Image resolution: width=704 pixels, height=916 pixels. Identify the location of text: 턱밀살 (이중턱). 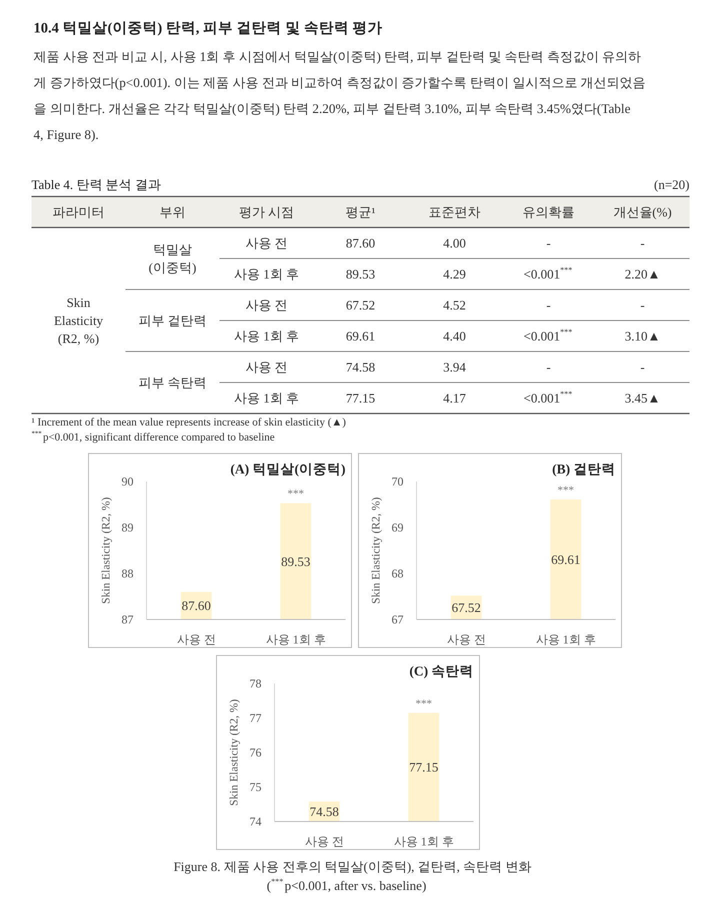
(172, 258).